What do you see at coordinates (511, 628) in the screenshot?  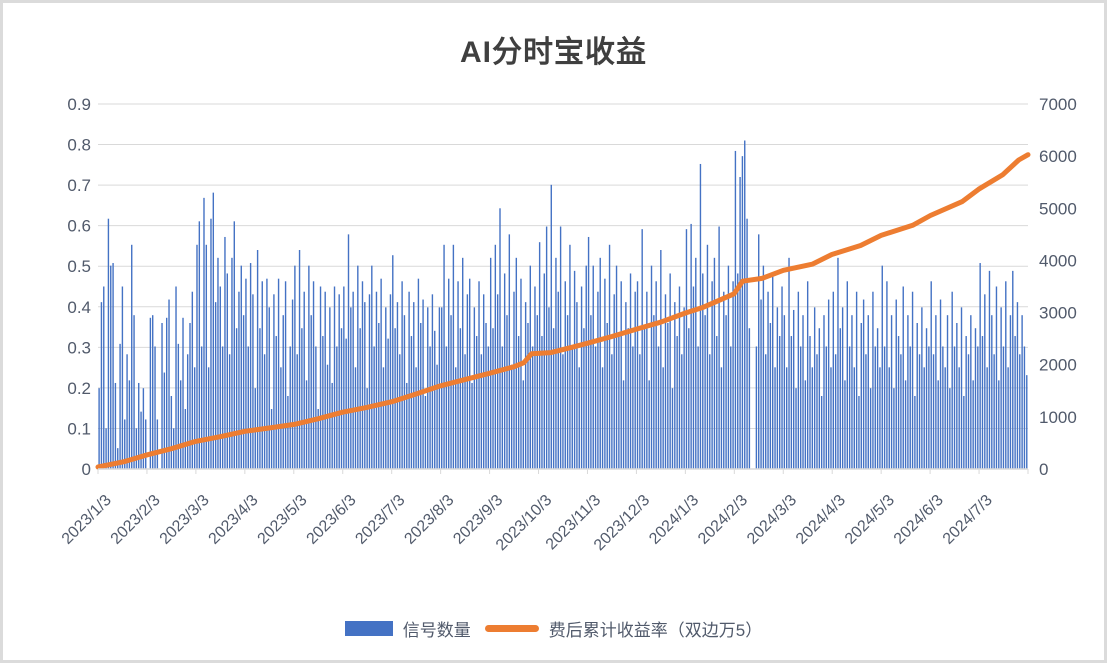 I see `line-series-swatch-icon` at bounding box center [511, 628].